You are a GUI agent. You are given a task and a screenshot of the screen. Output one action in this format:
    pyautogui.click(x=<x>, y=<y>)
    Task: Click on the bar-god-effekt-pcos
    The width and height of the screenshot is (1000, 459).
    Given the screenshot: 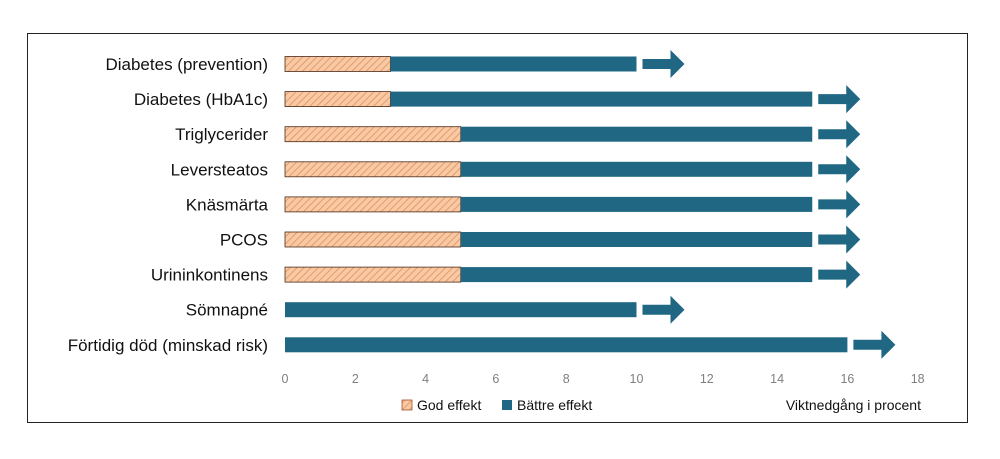 What is the action you would take?
    pyautogui.click(x=373, y=239)
    